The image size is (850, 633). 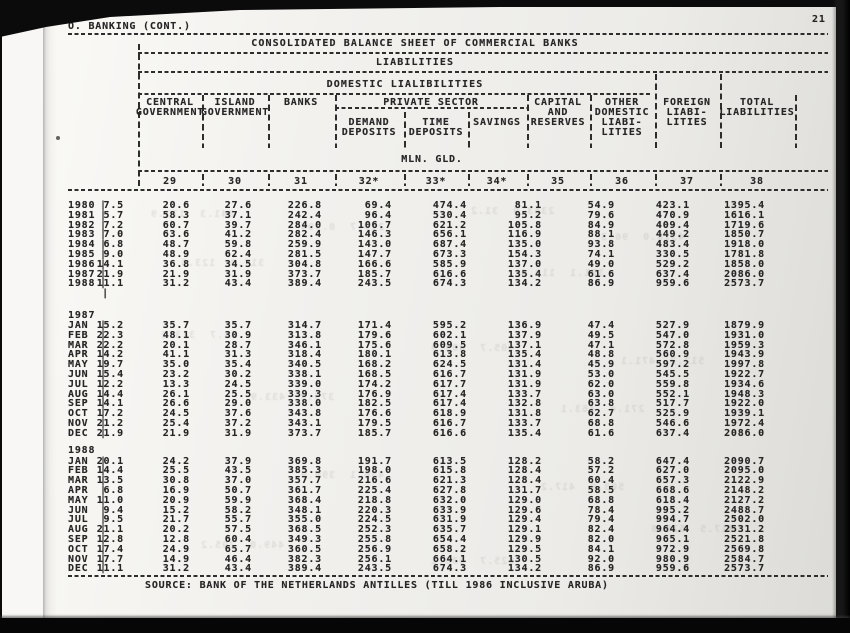 What do you see at coordinates (512, 211) in the screenshot?
I see `bleed-through-artifact: 2363.9 31.2` at bounding box center [512, 211].